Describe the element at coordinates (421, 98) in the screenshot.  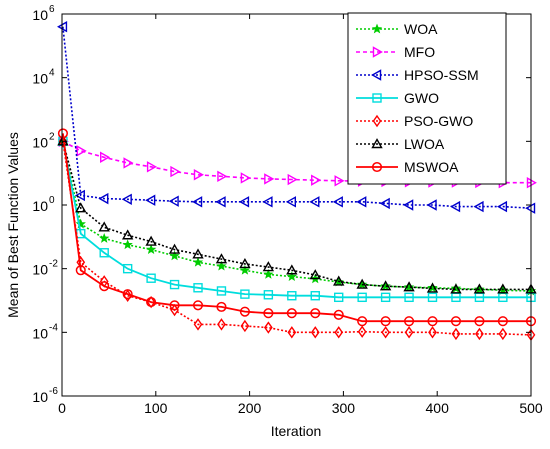
I see `legend-label: GWO` at that location.